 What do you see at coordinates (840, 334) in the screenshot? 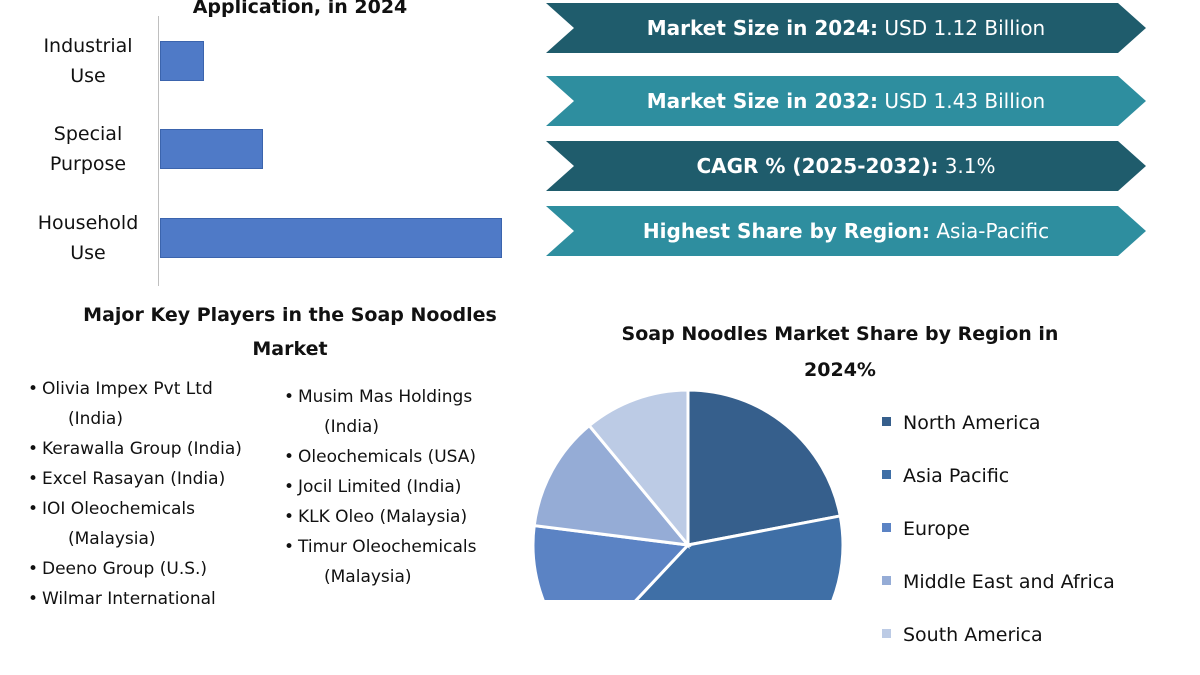
I see `pie-title-line: Soap Noodles Market Share by Region in` at bounding box center [840, 334].